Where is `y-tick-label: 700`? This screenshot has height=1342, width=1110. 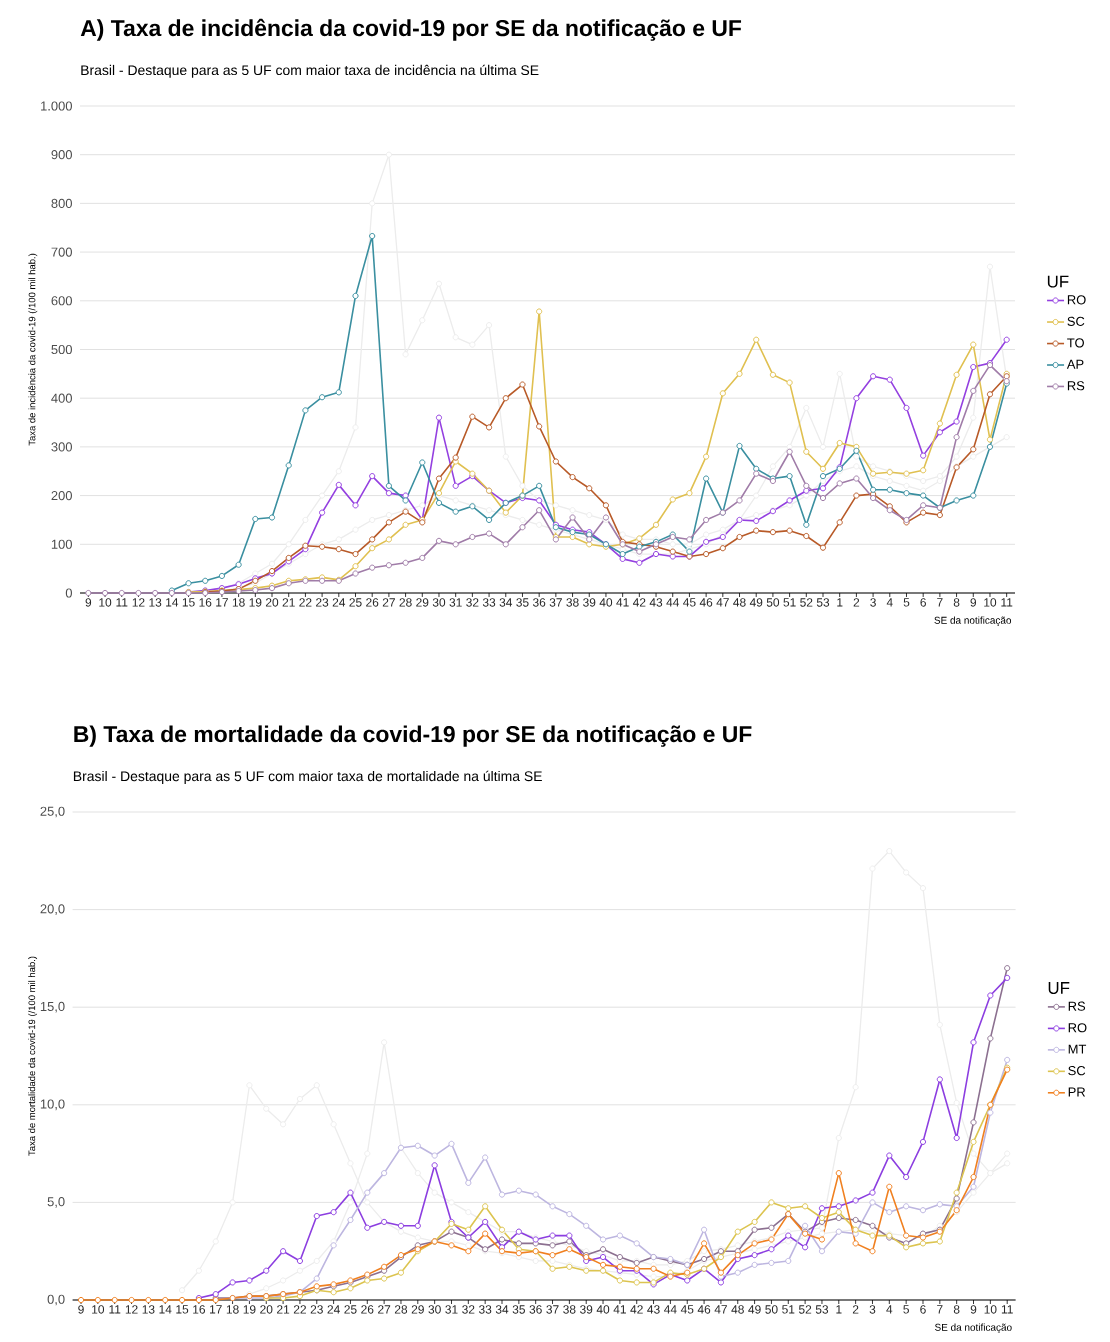 y-tick-label: 700 is located at coordinates (61, 252).